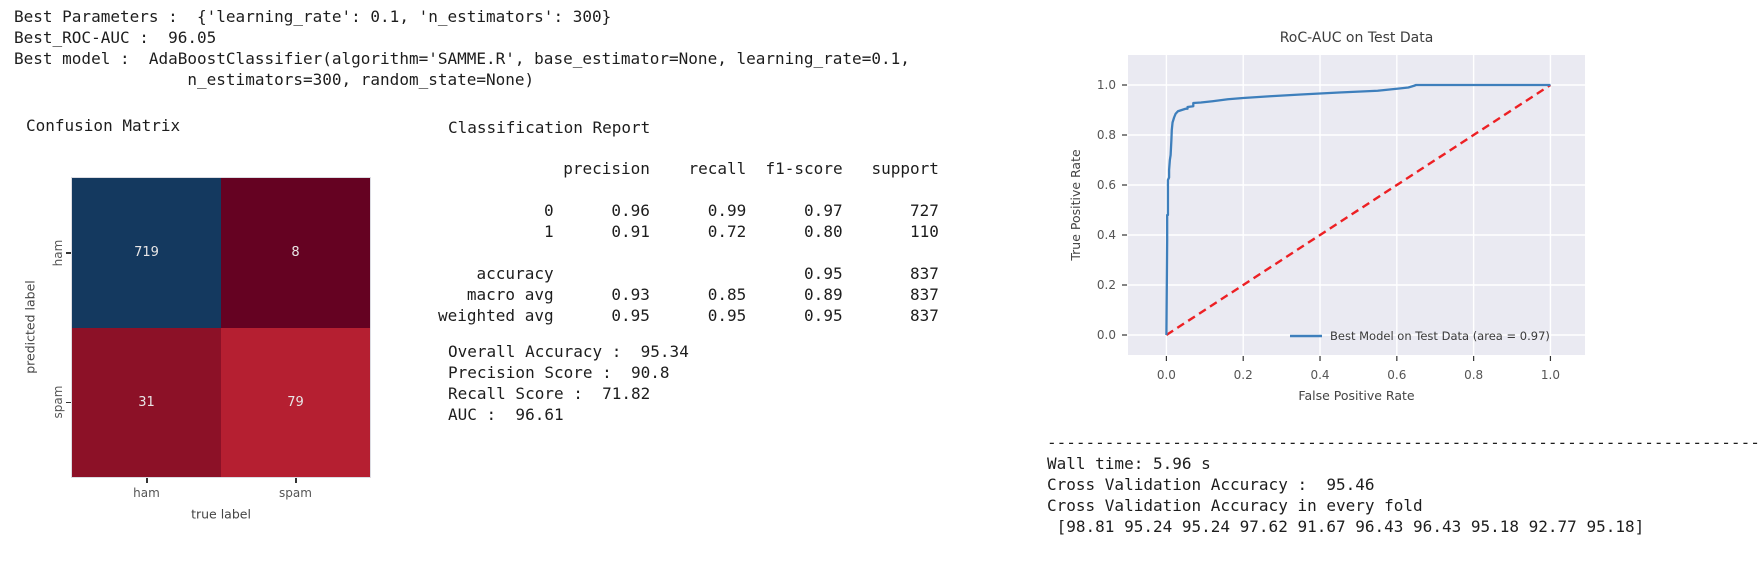 The width and height of the screenshot is (1760, 584). I want to click on roc-ytick-label: 0.2, so click(1106, 285).